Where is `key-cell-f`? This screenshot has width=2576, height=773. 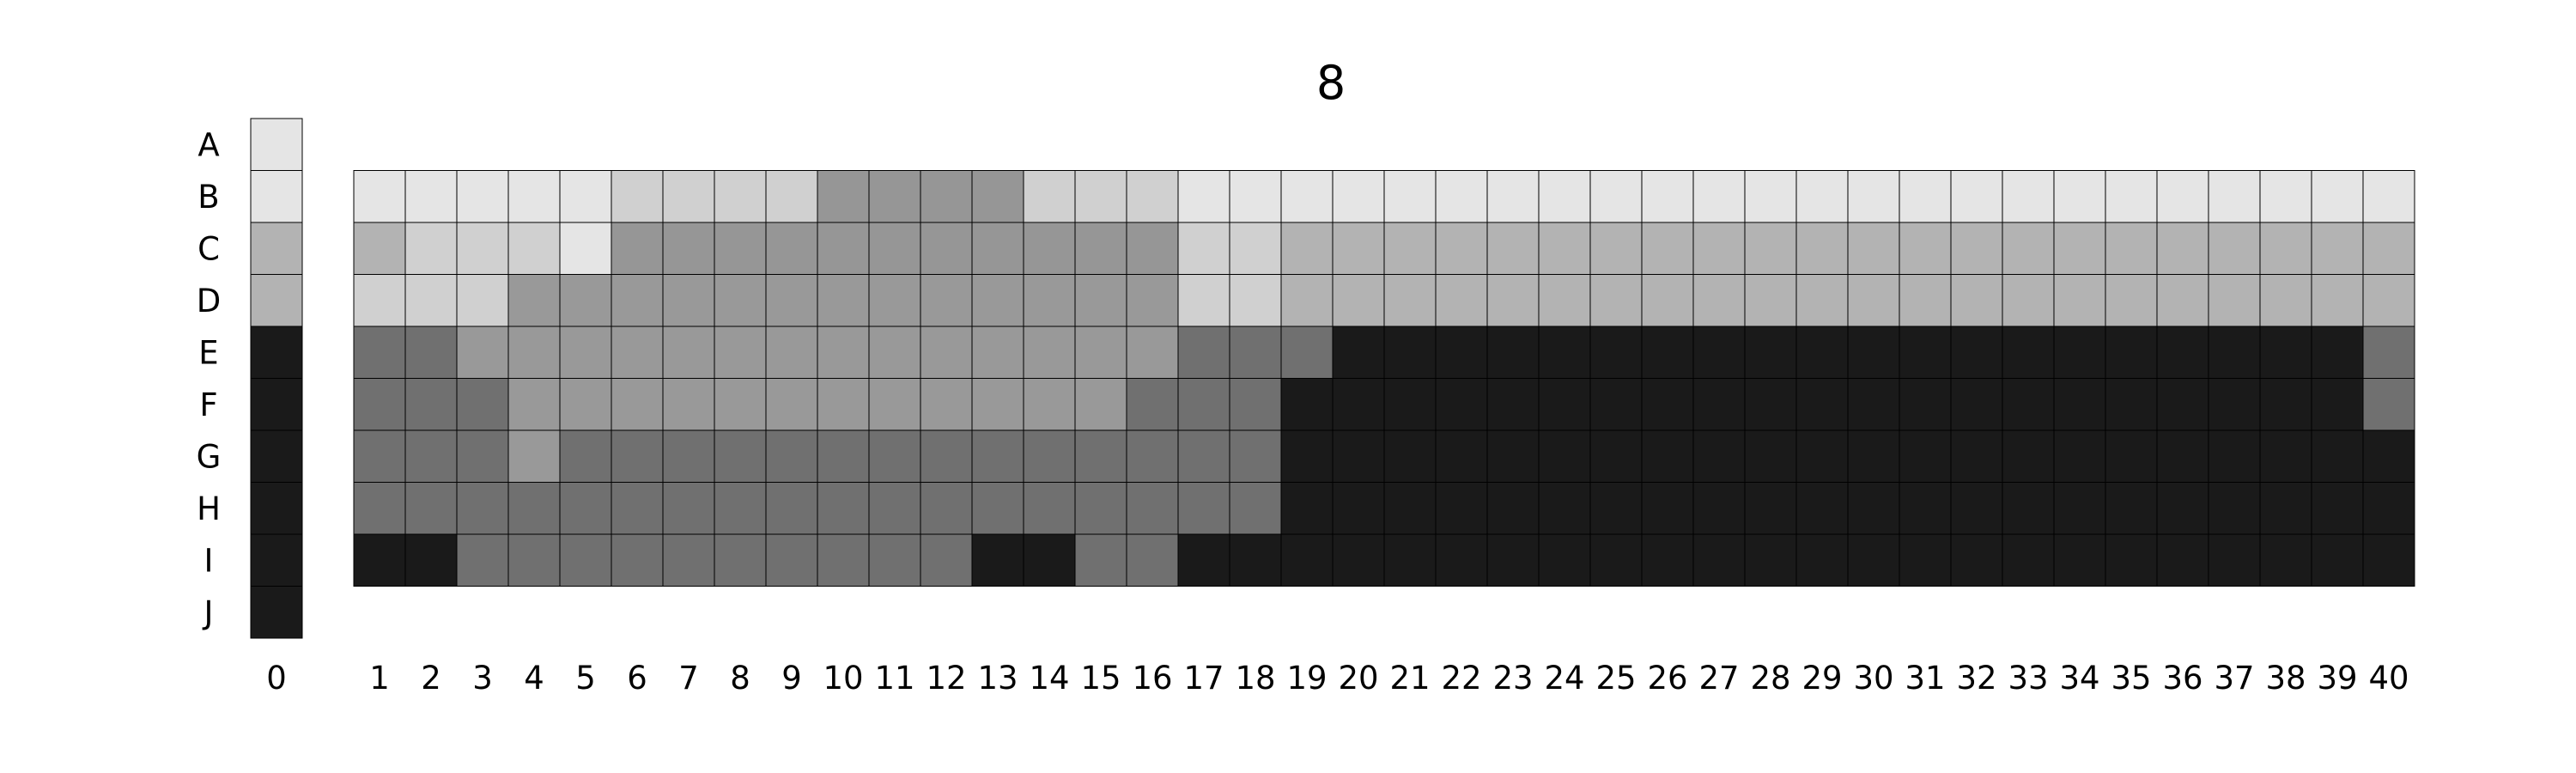
key-cell-f is located at coordinates (276, 404).